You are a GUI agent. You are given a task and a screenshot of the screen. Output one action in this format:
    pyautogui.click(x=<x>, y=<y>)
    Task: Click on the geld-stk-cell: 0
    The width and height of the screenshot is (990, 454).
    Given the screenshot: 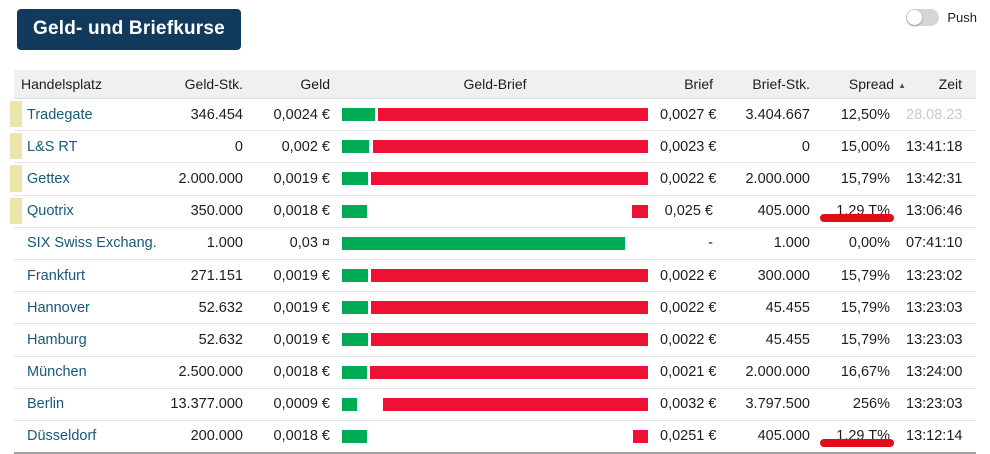 What is the action you would take?
    pyautogui.click(x=238, y=146)
    